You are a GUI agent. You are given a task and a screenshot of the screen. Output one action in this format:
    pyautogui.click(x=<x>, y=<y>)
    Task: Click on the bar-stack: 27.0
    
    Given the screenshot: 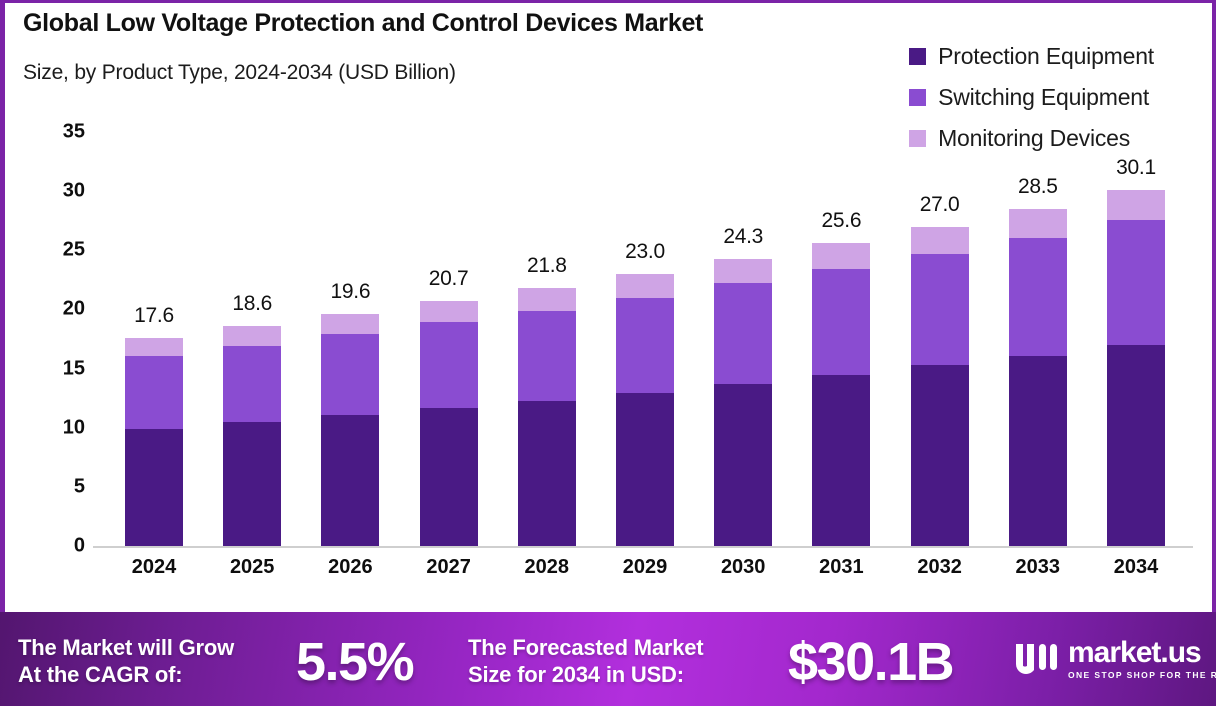 What is the action you would take?
    pyautogui.click(x=939, y=369)
    